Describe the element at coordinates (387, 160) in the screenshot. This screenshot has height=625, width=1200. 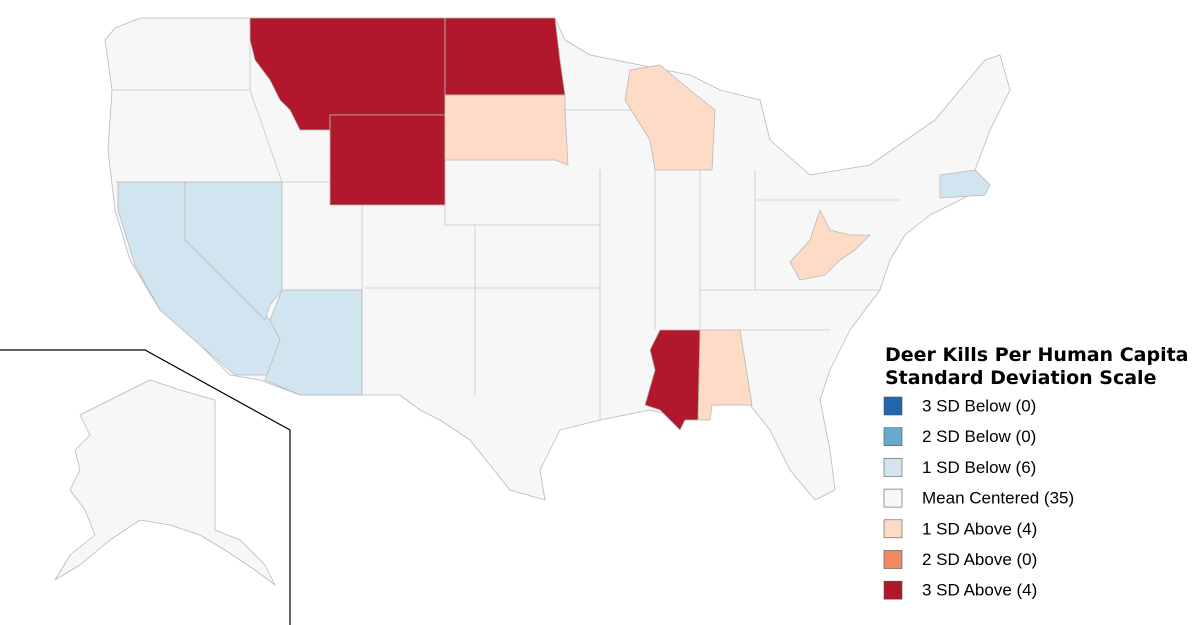
I see `state-wyoming` at that location.